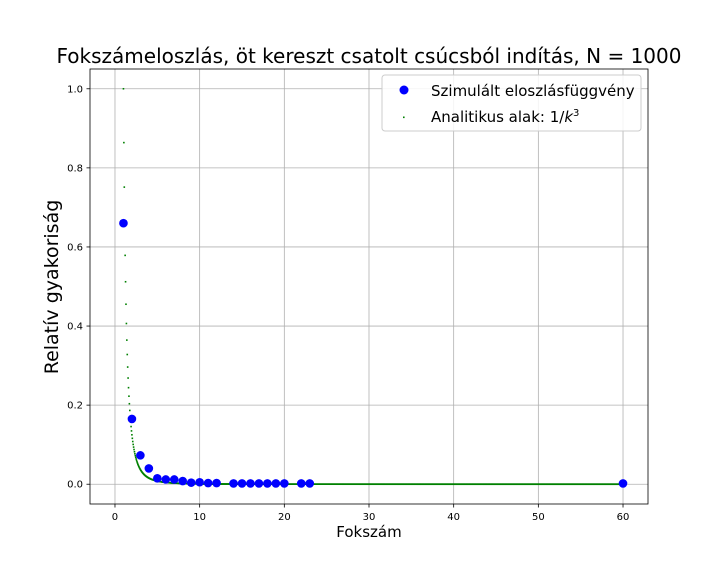 Image resolution: width=720 pixels, height=576 pixels. Describe the element at coordinates (538, 517) in the screenshot. I see `x-tick-label: 50` at that location.